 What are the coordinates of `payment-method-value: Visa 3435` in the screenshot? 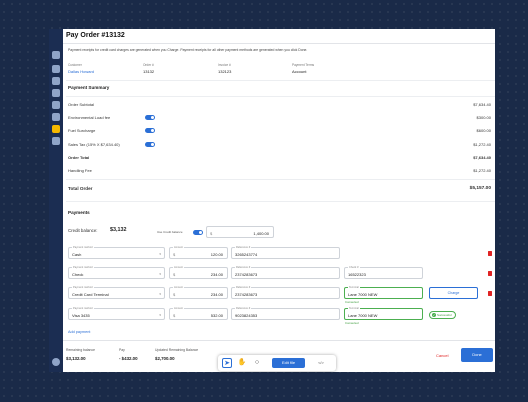 It's located at (81, 315).